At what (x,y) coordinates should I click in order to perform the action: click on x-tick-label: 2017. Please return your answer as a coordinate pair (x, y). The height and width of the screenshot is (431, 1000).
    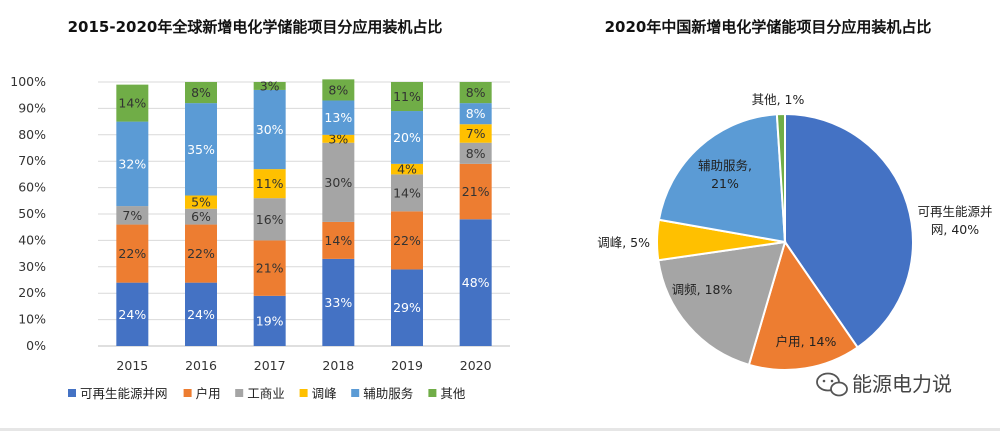
    Looking at the image, I should click on (270, 365).